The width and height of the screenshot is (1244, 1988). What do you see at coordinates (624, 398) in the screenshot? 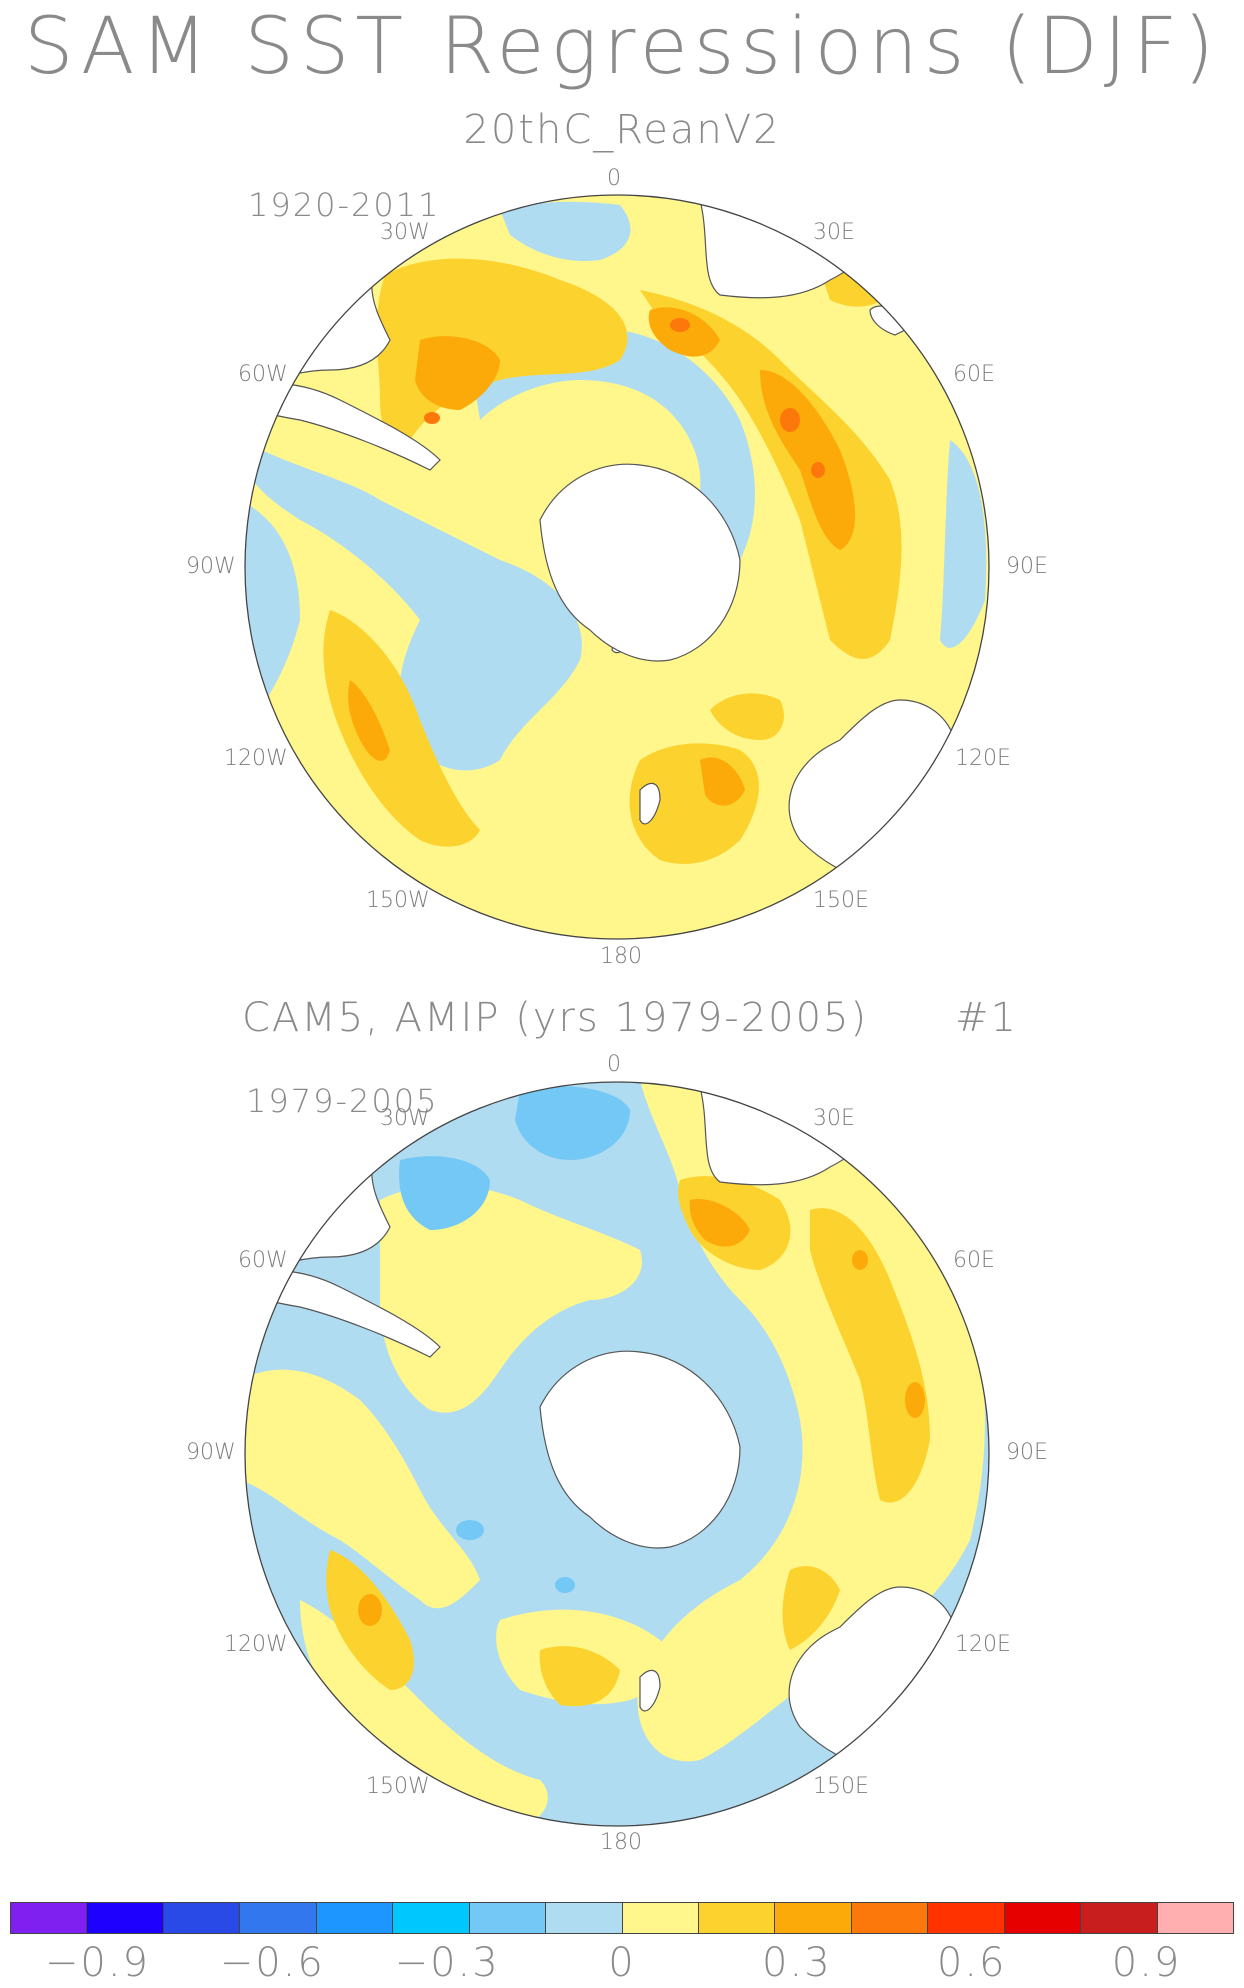
I see `panel1-strongest-regions` at bounding box center [624, 398].